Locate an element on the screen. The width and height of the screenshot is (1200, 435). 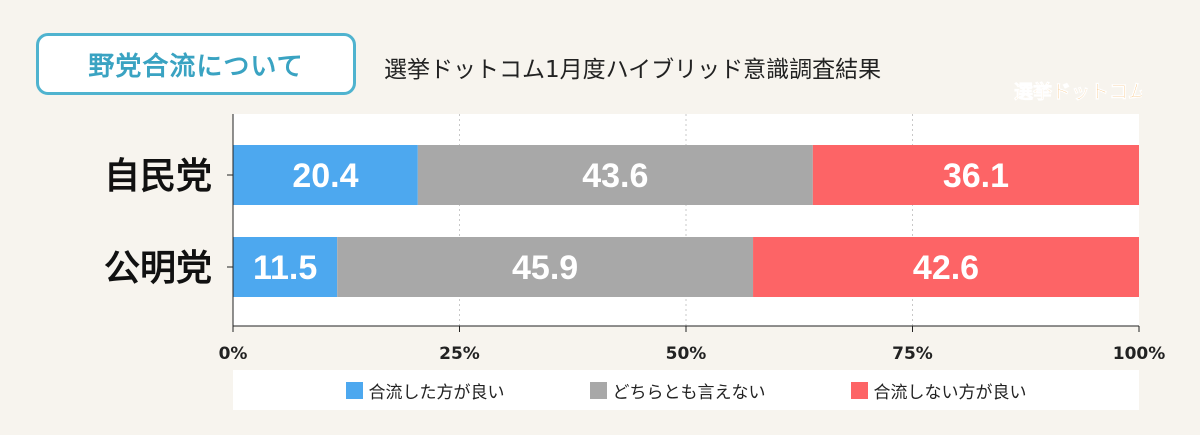
x-tick-label: 100% is located at coordinates (1139, 354).